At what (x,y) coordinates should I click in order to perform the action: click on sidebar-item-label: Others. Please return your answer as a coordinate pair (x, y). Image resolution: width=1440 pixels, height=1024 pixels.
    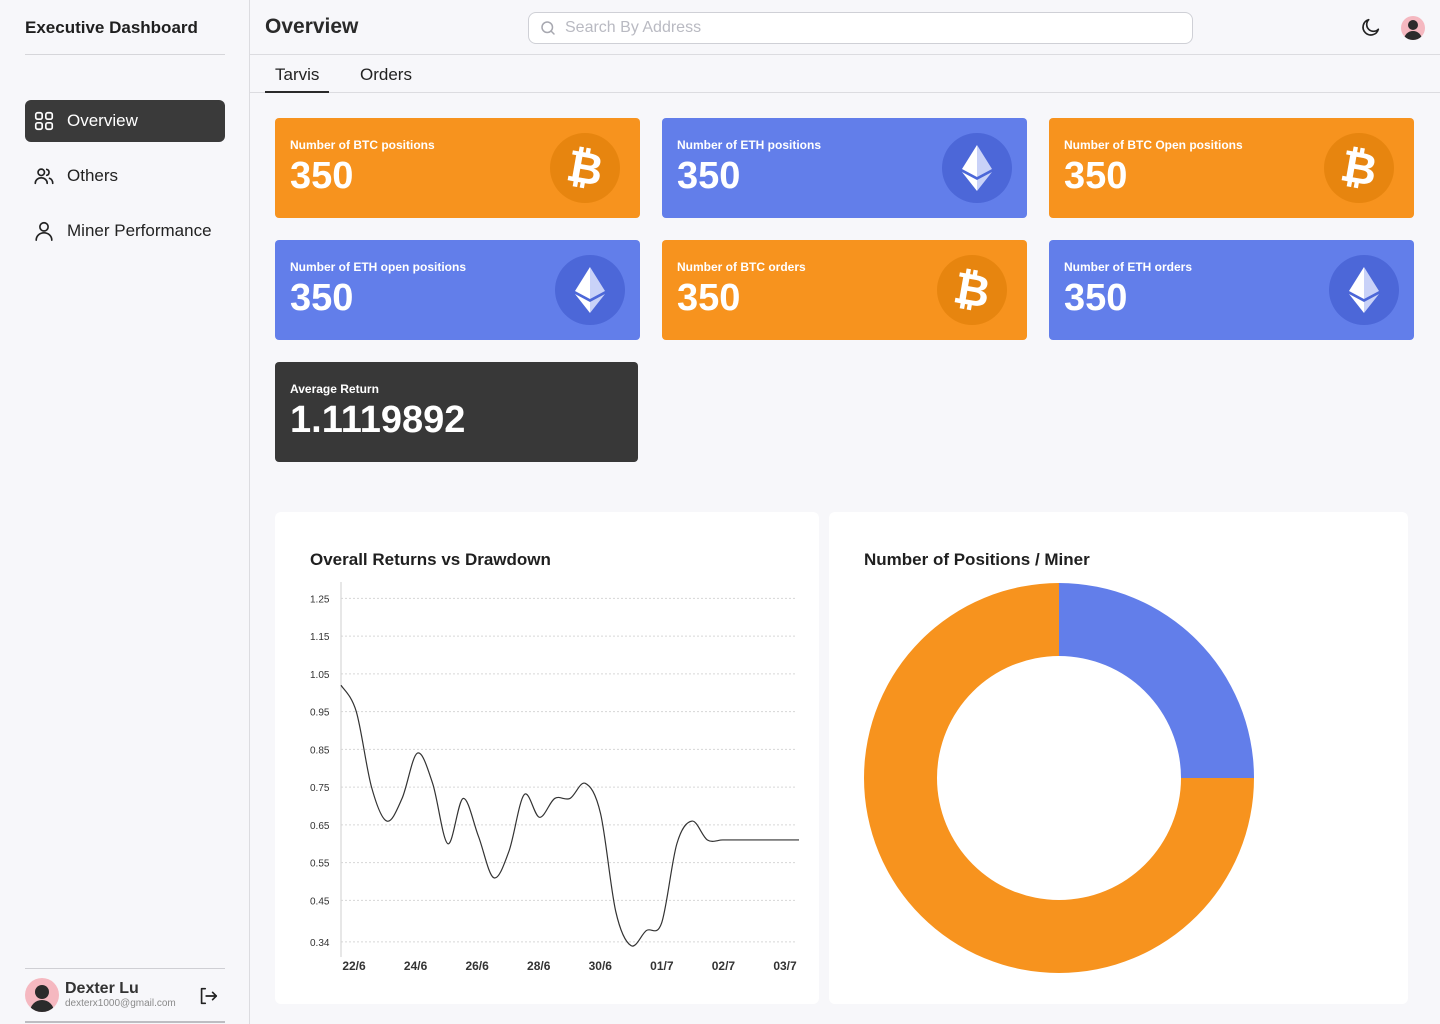
    Looking at the image, I should click on (93, 175).